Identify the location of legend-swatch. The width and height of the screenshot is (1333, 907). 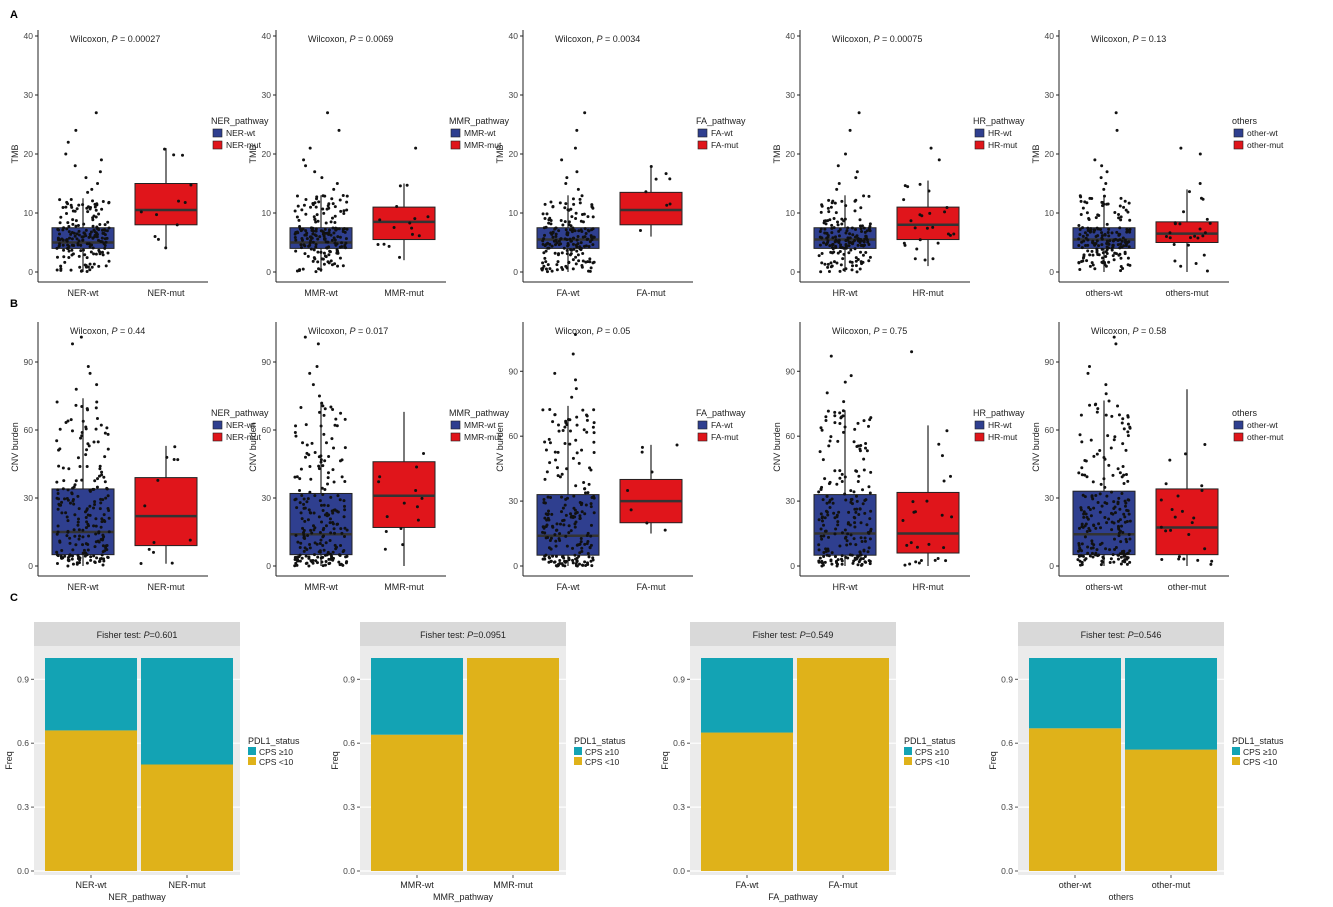
(979, 145).